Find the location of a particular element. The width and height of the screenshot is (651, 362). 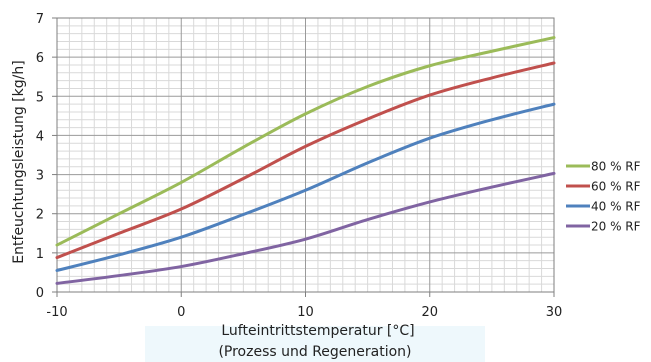

xlabel-highlight is located at coordinates (315, 344).